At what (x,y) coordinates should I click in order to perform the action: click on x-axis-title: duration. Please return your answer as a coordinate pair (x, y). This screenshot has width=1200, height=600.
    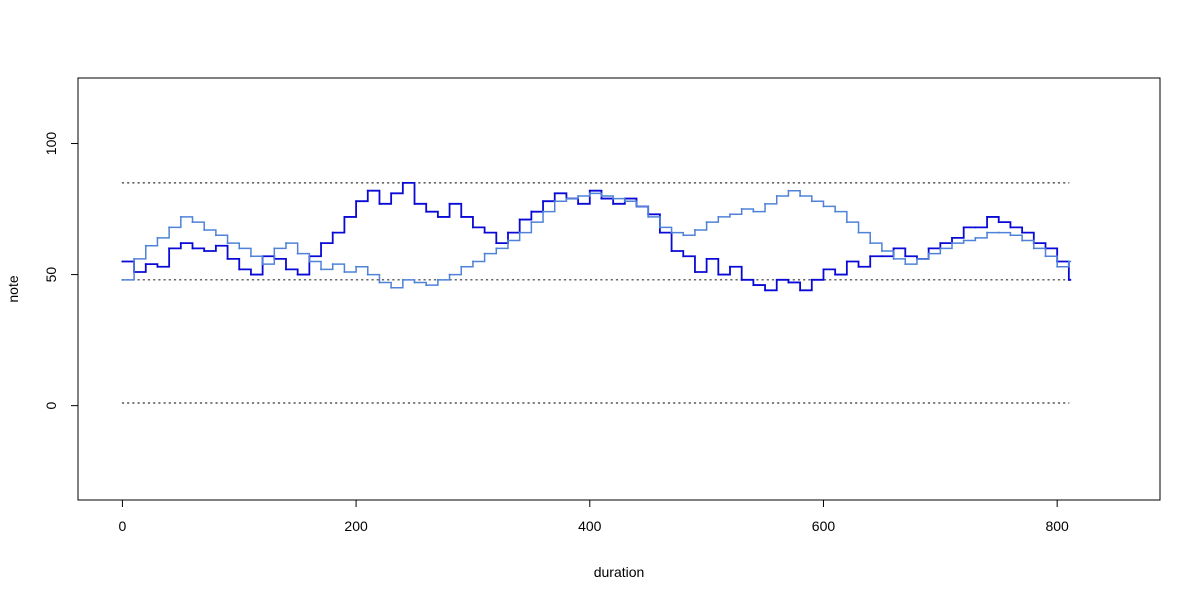
    Looking at the image, I should click on (619, 572).